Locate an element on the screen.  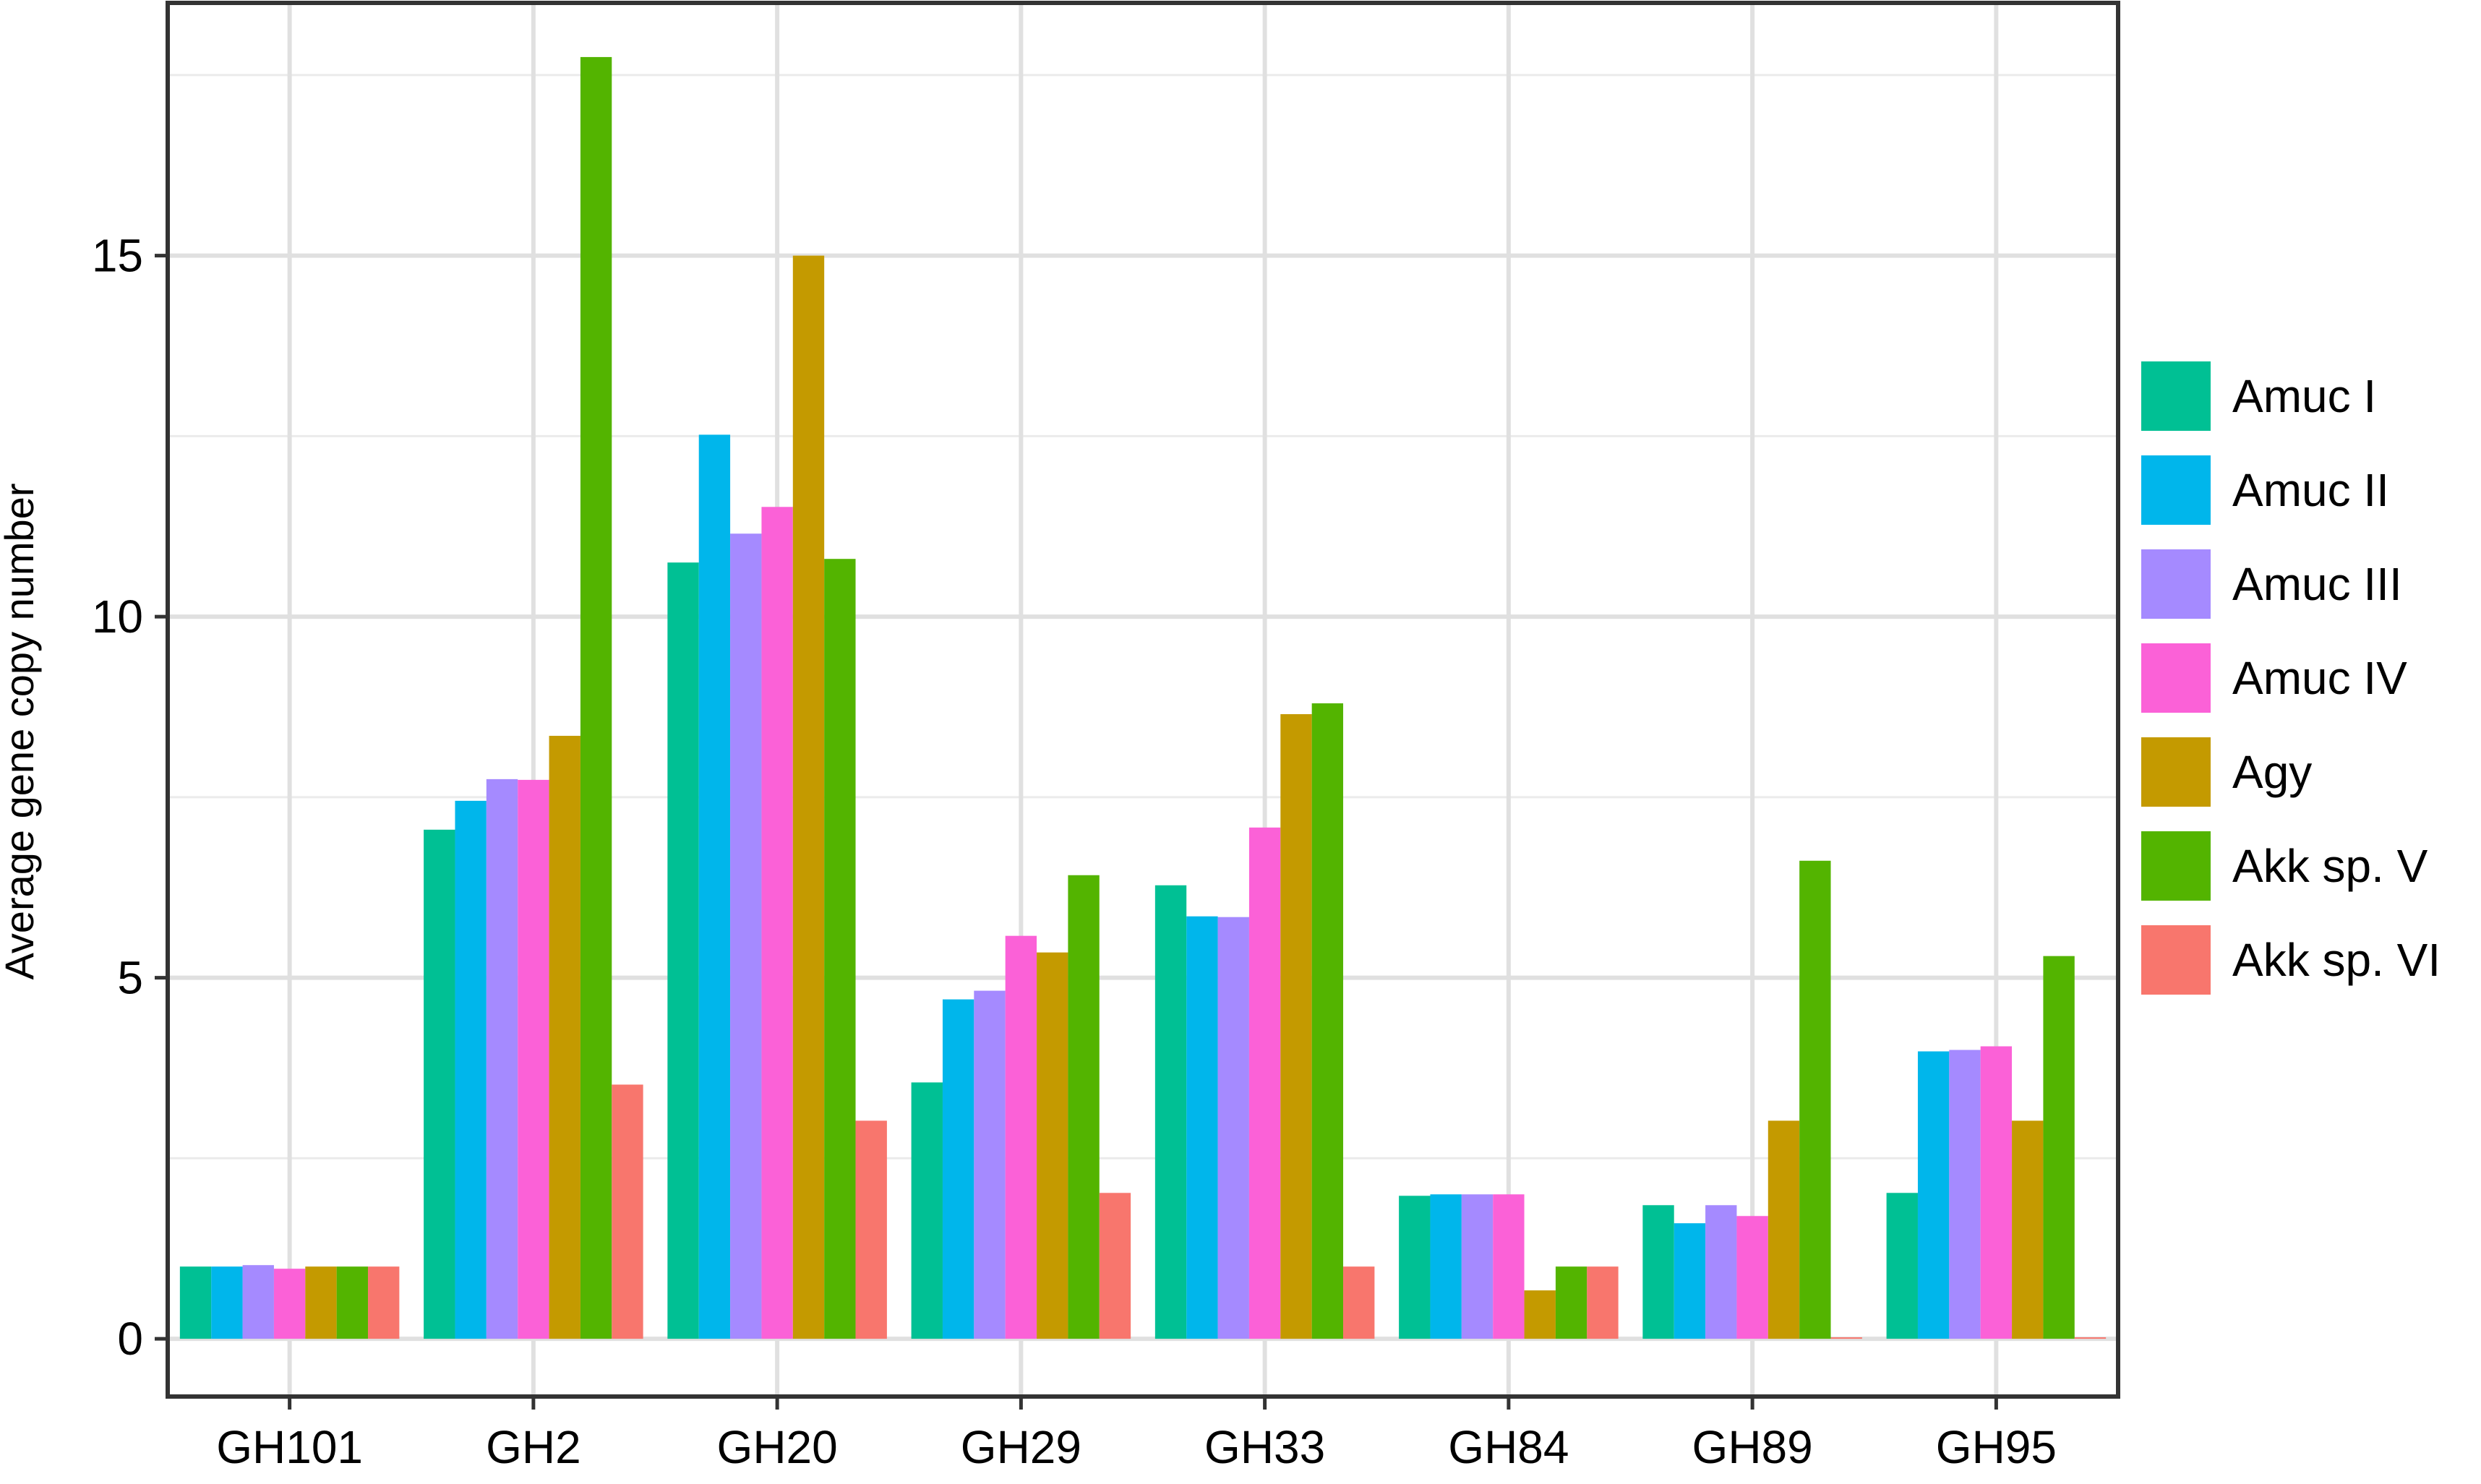
legend-label: Amuc II is located at coordinates (2310, 490).